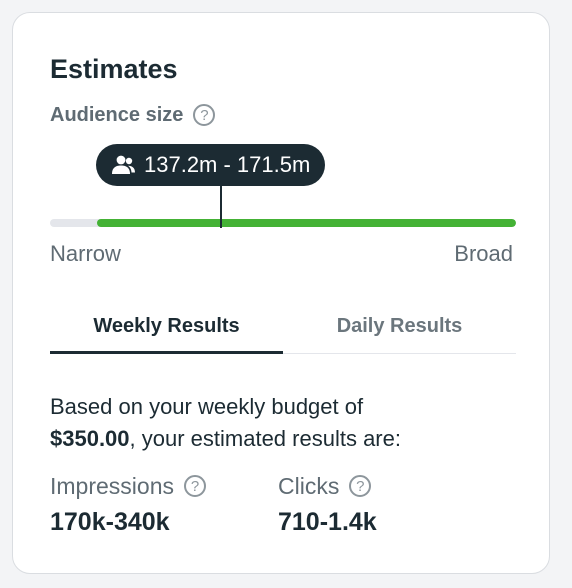  Describe the element at coordinates (327, 522) in the screenshot. I see `clicks-value: 710-1.4k` at that location.